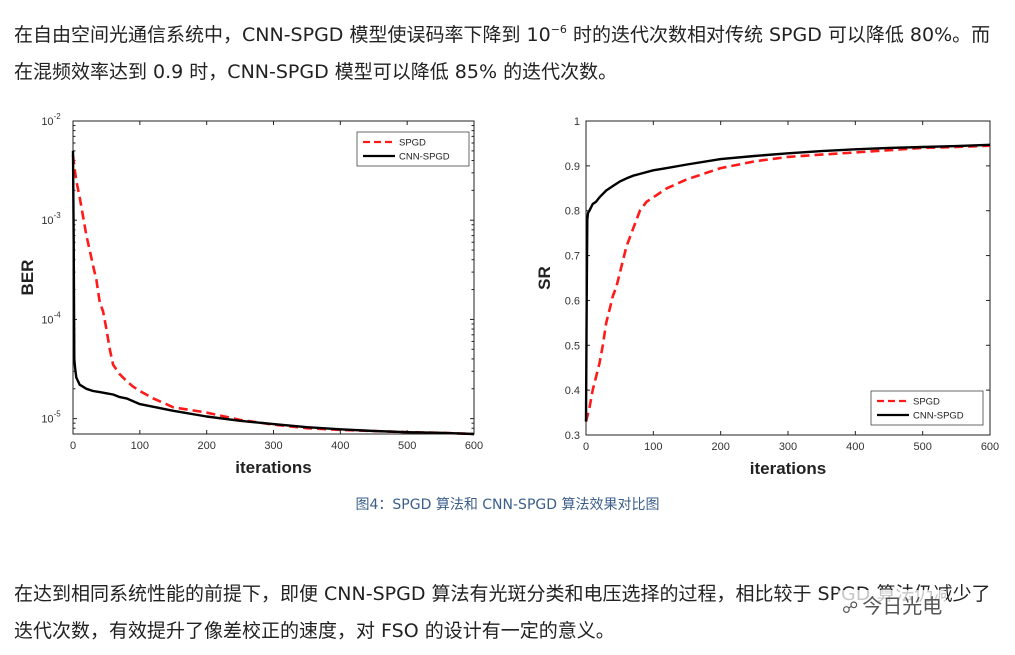  Describe the element at coordinates (51, 120) in the screenshot. I see `y-tick-label: 10⁻²` at that location.